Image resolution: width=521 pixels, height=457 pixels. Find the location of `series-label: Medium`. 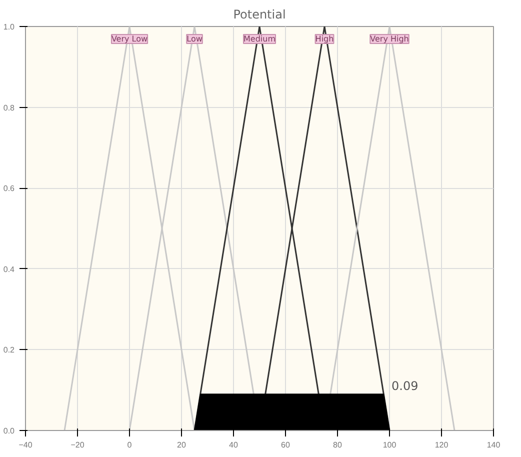

series-label: Medium is located at coordinates (260, 39).